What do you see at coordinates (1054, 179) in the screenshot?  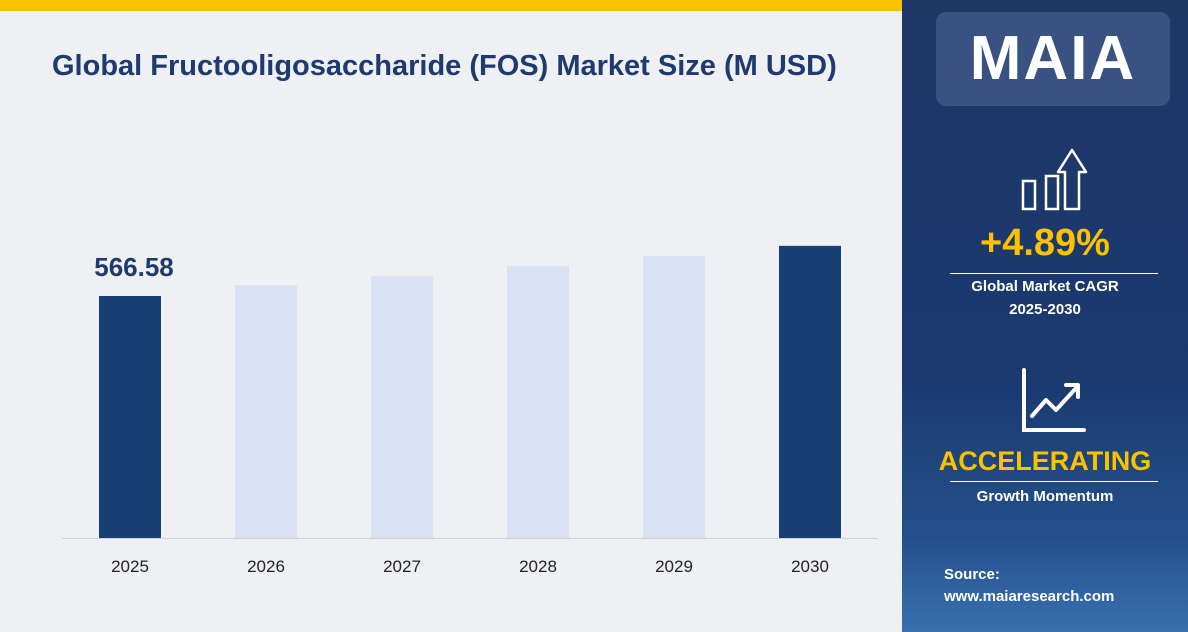 I see `bar-growth-arrow-icon` at bounding box center [1054, 179].